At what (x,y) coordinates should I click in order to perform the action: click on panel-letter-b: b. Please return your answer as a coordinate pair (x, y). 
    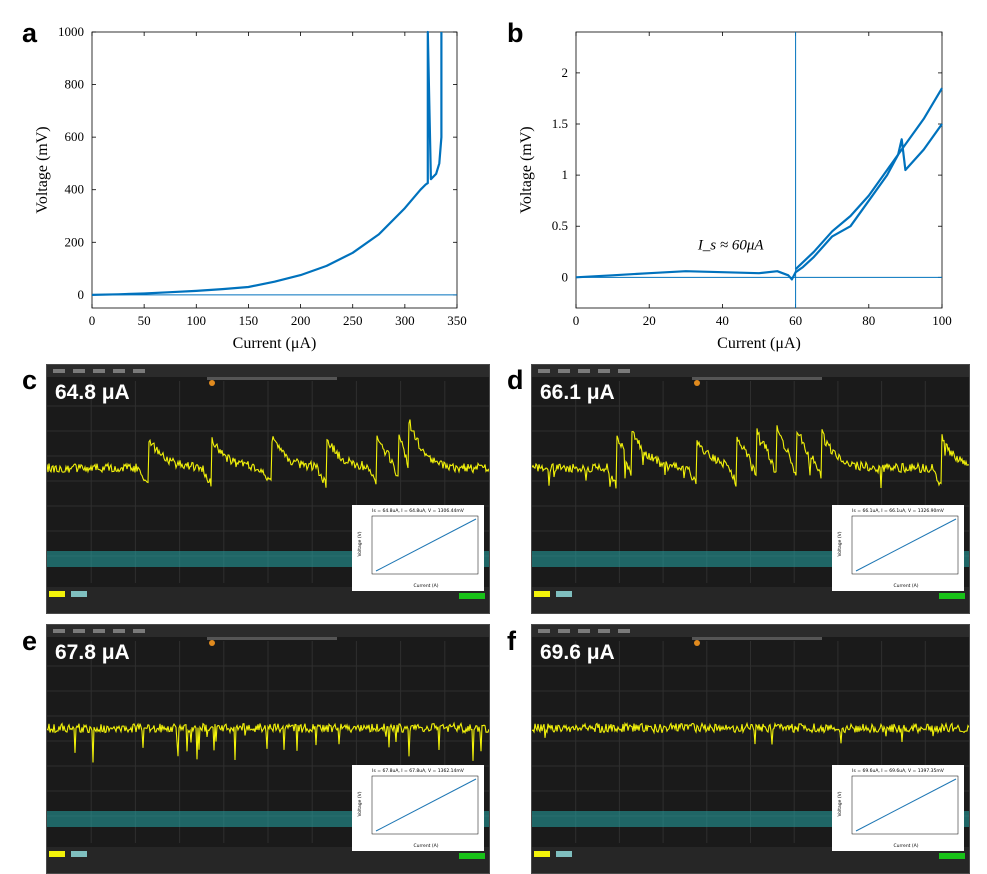
    Looking at the image, I should click on (515, 33).